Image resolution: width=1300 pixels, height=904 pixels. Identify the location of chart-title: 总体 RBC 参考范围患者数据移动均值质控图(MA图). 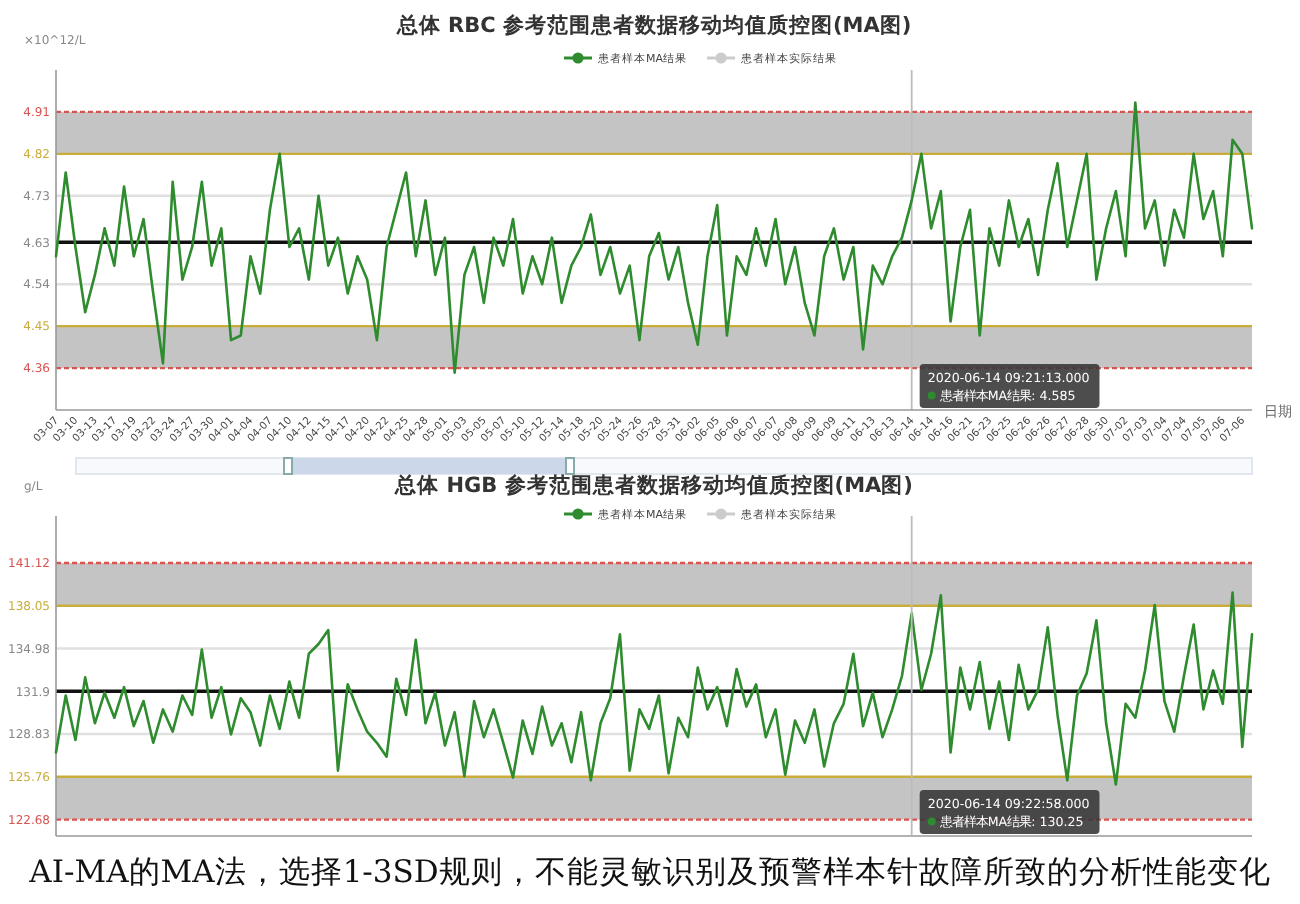
(653, 25).